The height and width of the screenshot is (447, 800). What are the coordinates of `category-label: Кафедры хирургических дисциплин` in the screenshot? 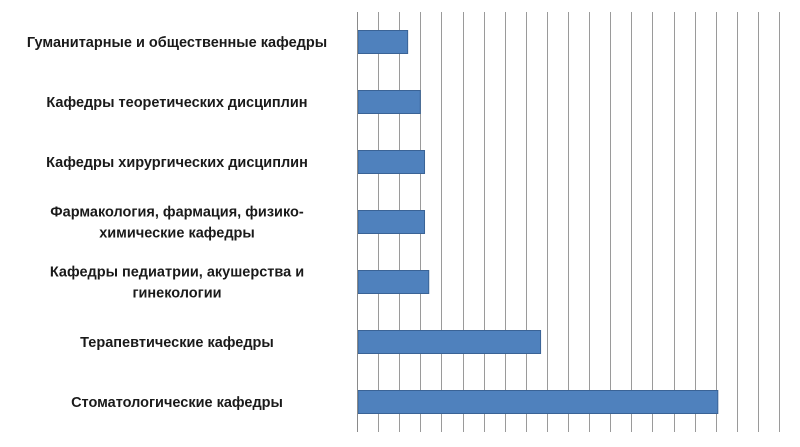 It's located at (177, 163).